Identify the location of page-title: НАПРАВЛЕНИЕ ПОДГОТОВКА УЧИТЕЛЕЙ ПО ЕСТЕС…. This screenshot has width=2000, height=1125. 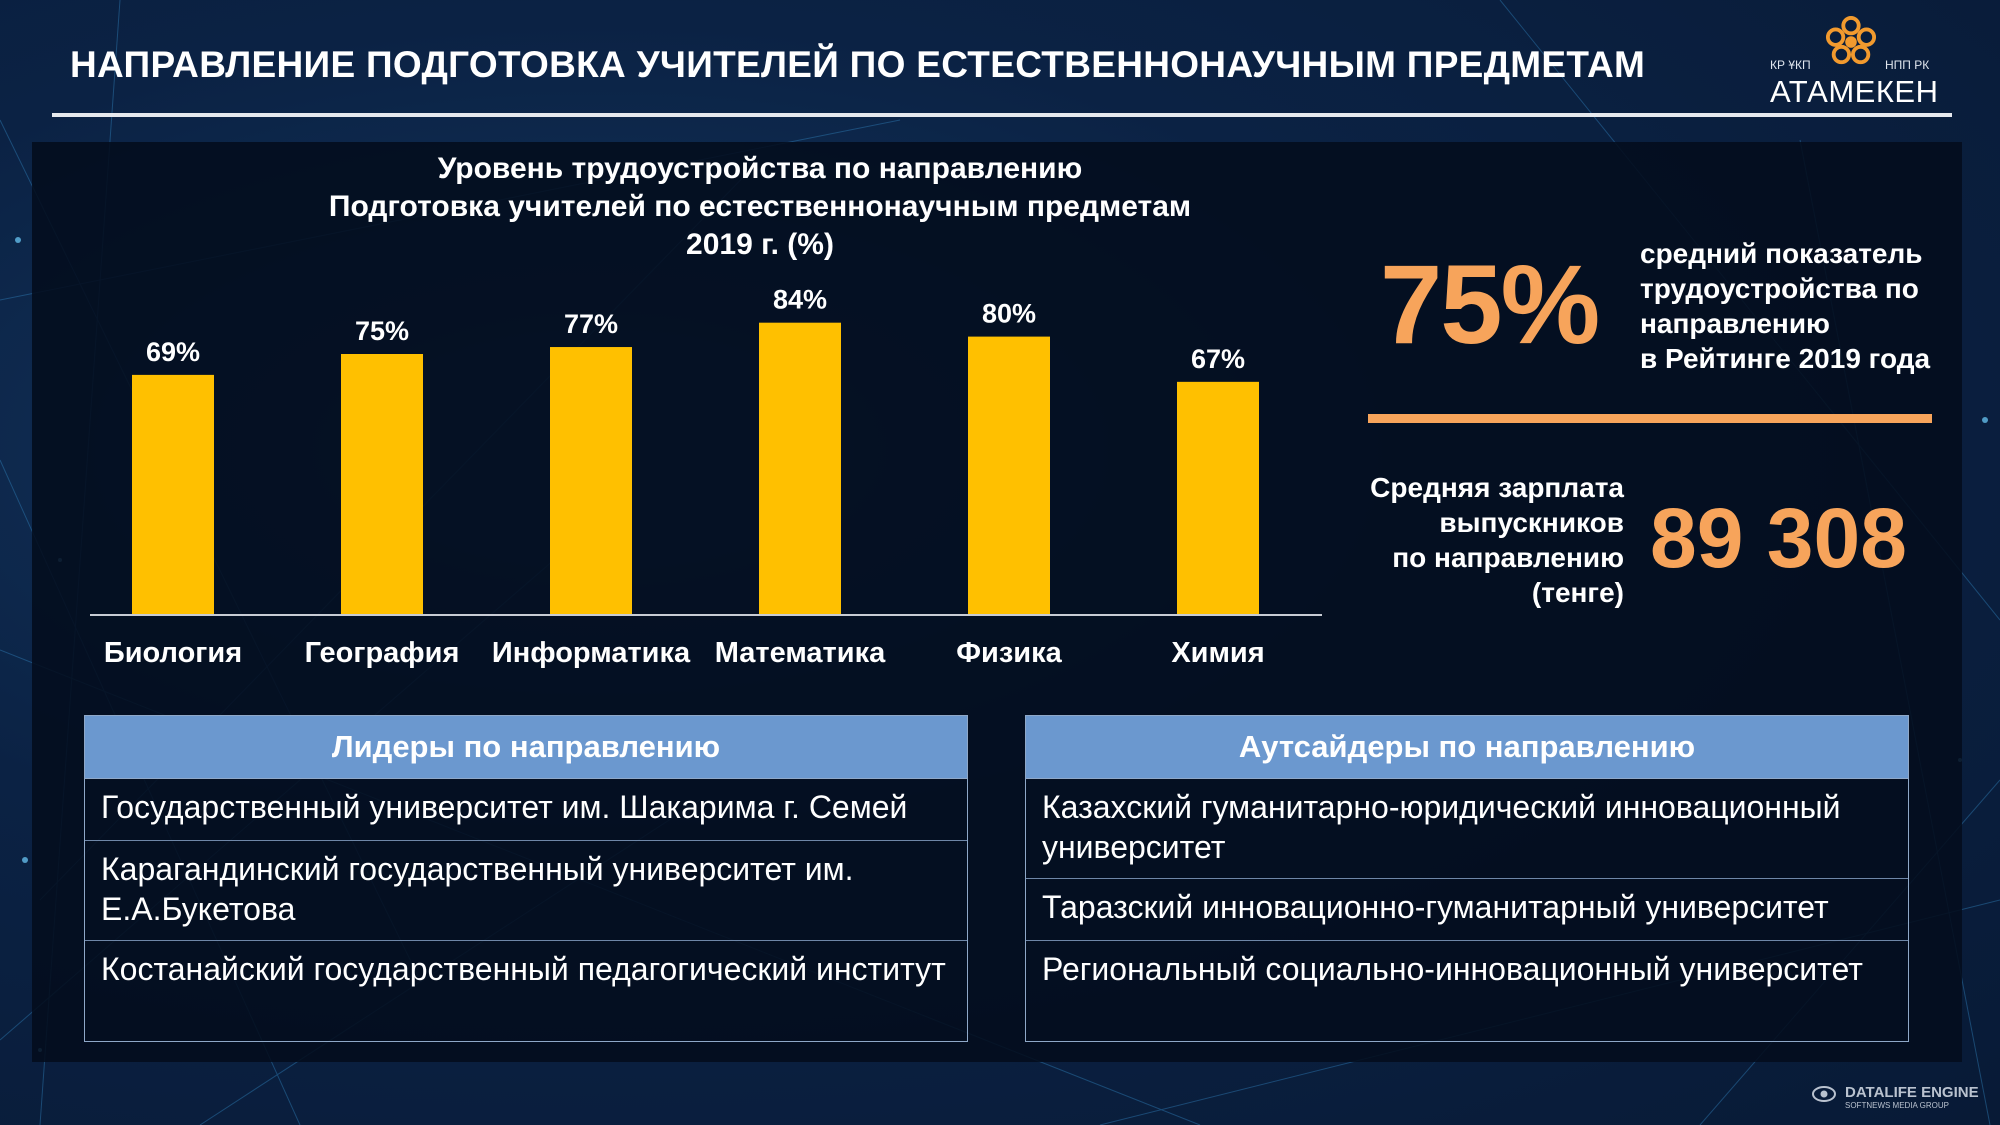
(858, 64).